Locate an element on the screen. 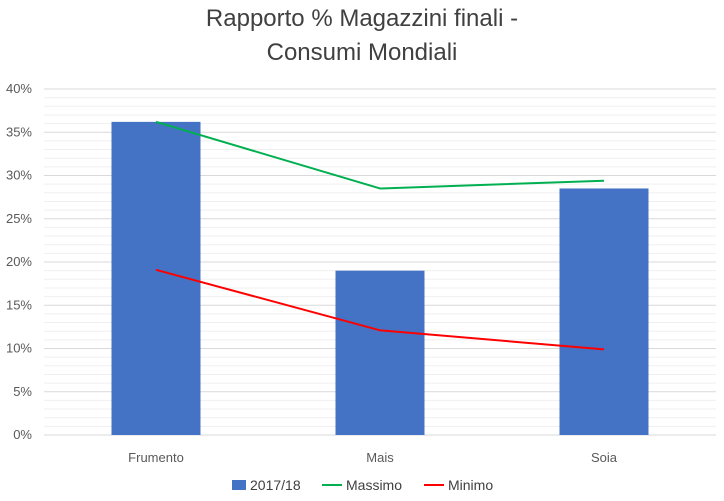 The image size is (724, 501). y-axis-ticks: 0% 5% 10% 15% 20% 25% 30% 35% 40% is located at coordinates (19, 261).